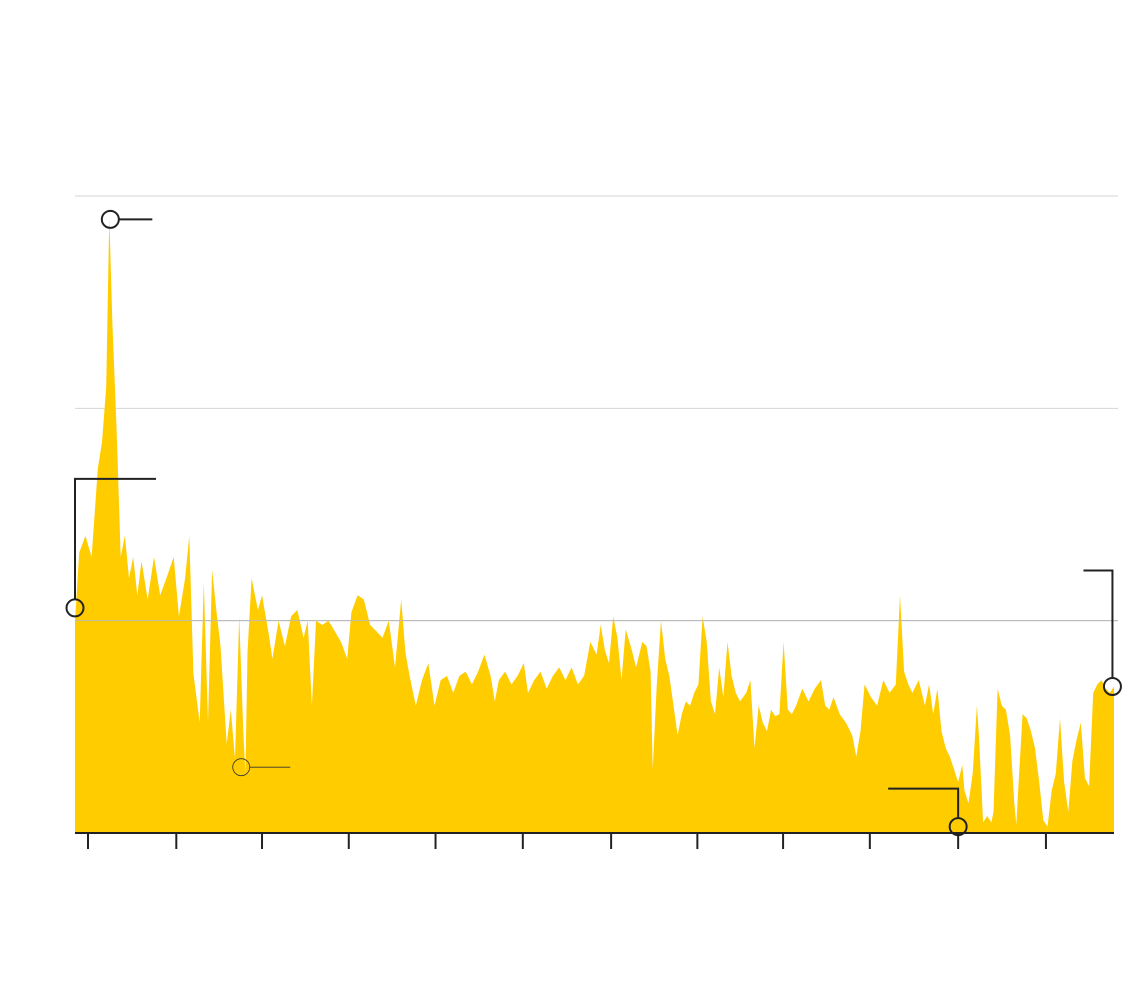  Describe the element at coordinates (594, 840) in the screenshot. I see `x-axis` at that location.